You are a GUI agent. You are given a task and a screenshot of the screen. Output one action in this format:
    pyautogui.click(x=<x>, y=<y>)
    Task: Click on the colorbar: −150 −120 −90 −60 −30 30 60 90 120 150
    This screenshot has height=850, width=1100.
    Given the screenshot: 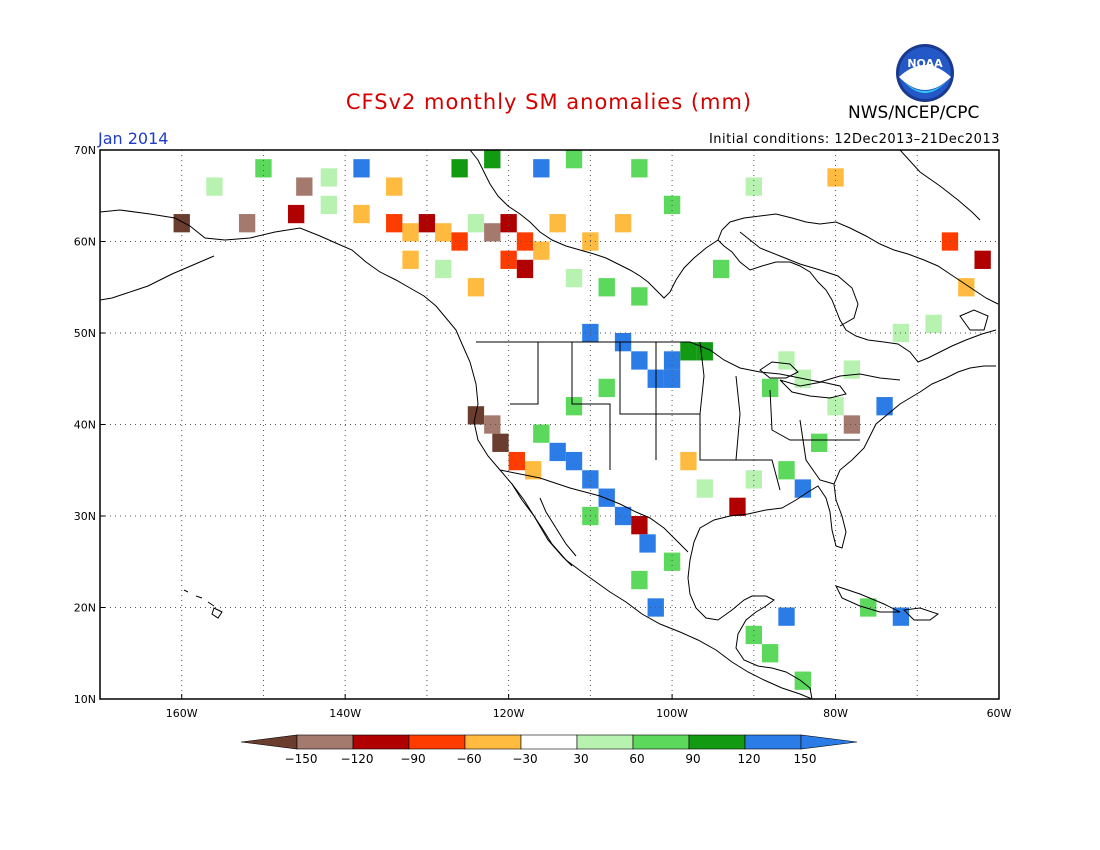 What is the action you would take?
    pyautogui.click(x=549, y=750)
    